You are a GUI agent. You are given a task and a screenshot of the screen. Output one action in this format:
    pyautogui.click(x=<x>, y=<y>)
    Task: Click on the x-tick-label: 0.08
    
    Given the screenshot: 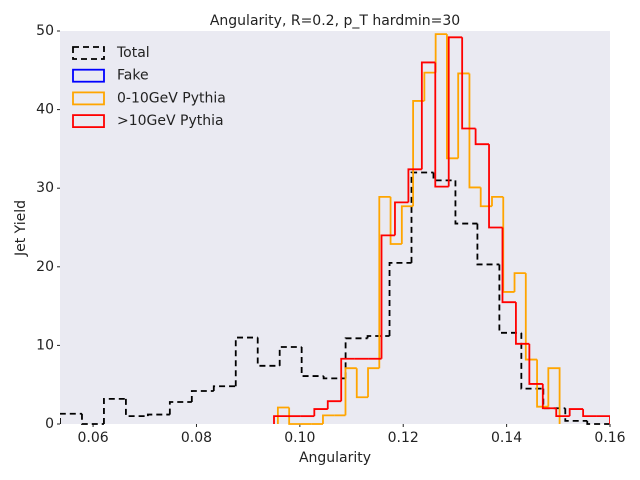 What is the action you would take?
    pyautogui.click(x=196, y=438)
    